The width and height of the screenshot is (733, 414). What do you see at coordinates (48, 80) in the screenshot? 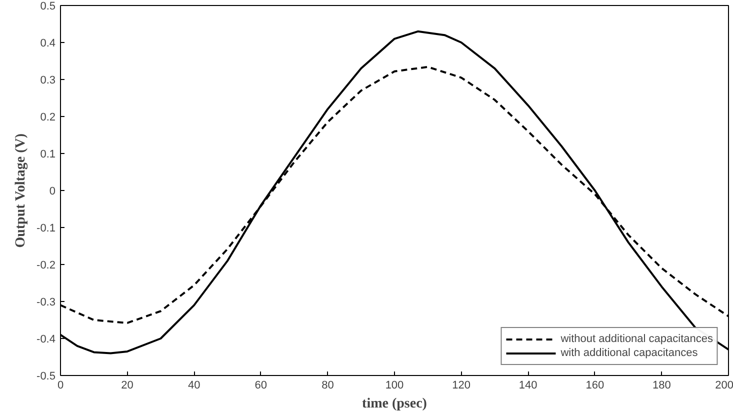
I see `y-tick-label: 0.3` at bounding box center [48, 80].